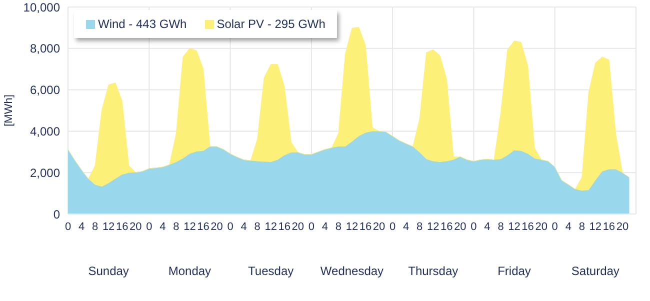  I want to click on text: Friday, so click(514, 271).